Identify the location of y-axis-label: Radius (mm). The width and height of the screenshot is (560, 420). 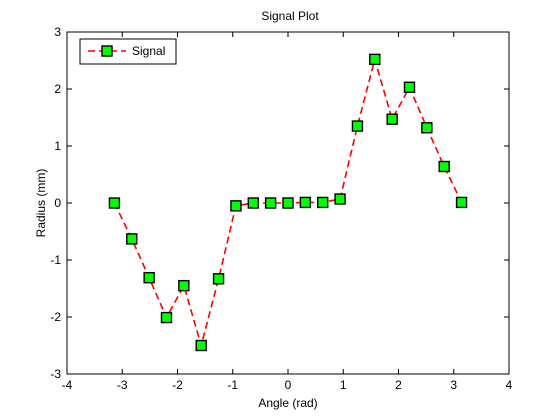
(41, 203).